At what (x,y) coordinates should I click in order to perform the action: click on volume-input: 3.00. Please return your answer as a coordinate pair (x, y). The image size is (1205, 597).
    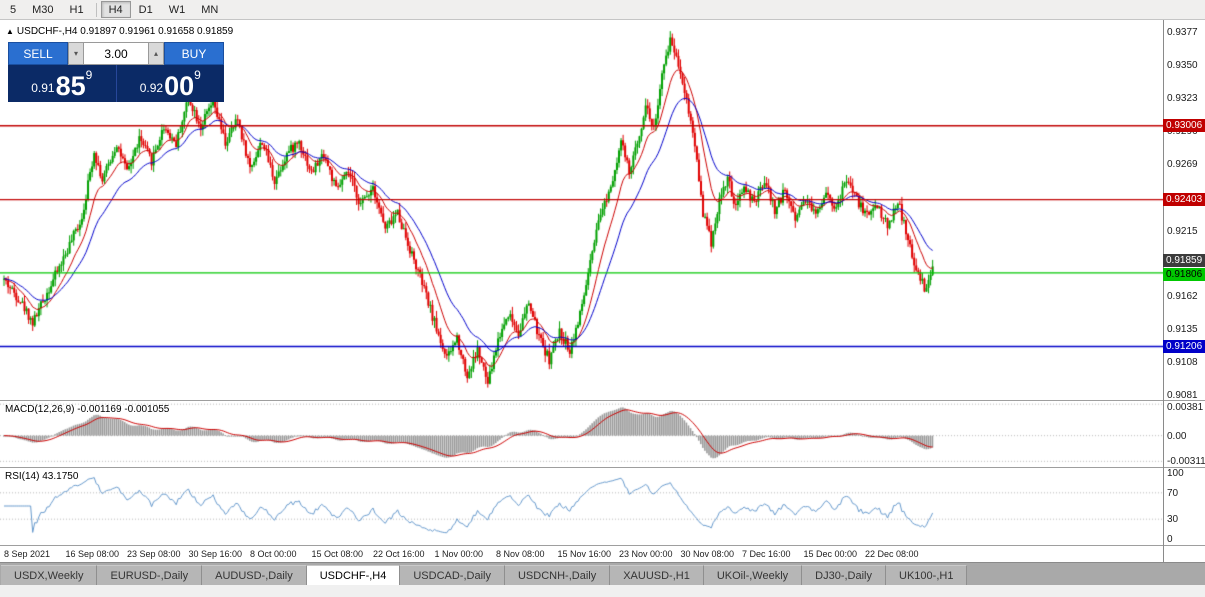
    Looking at the image, I should click on (116, 53).